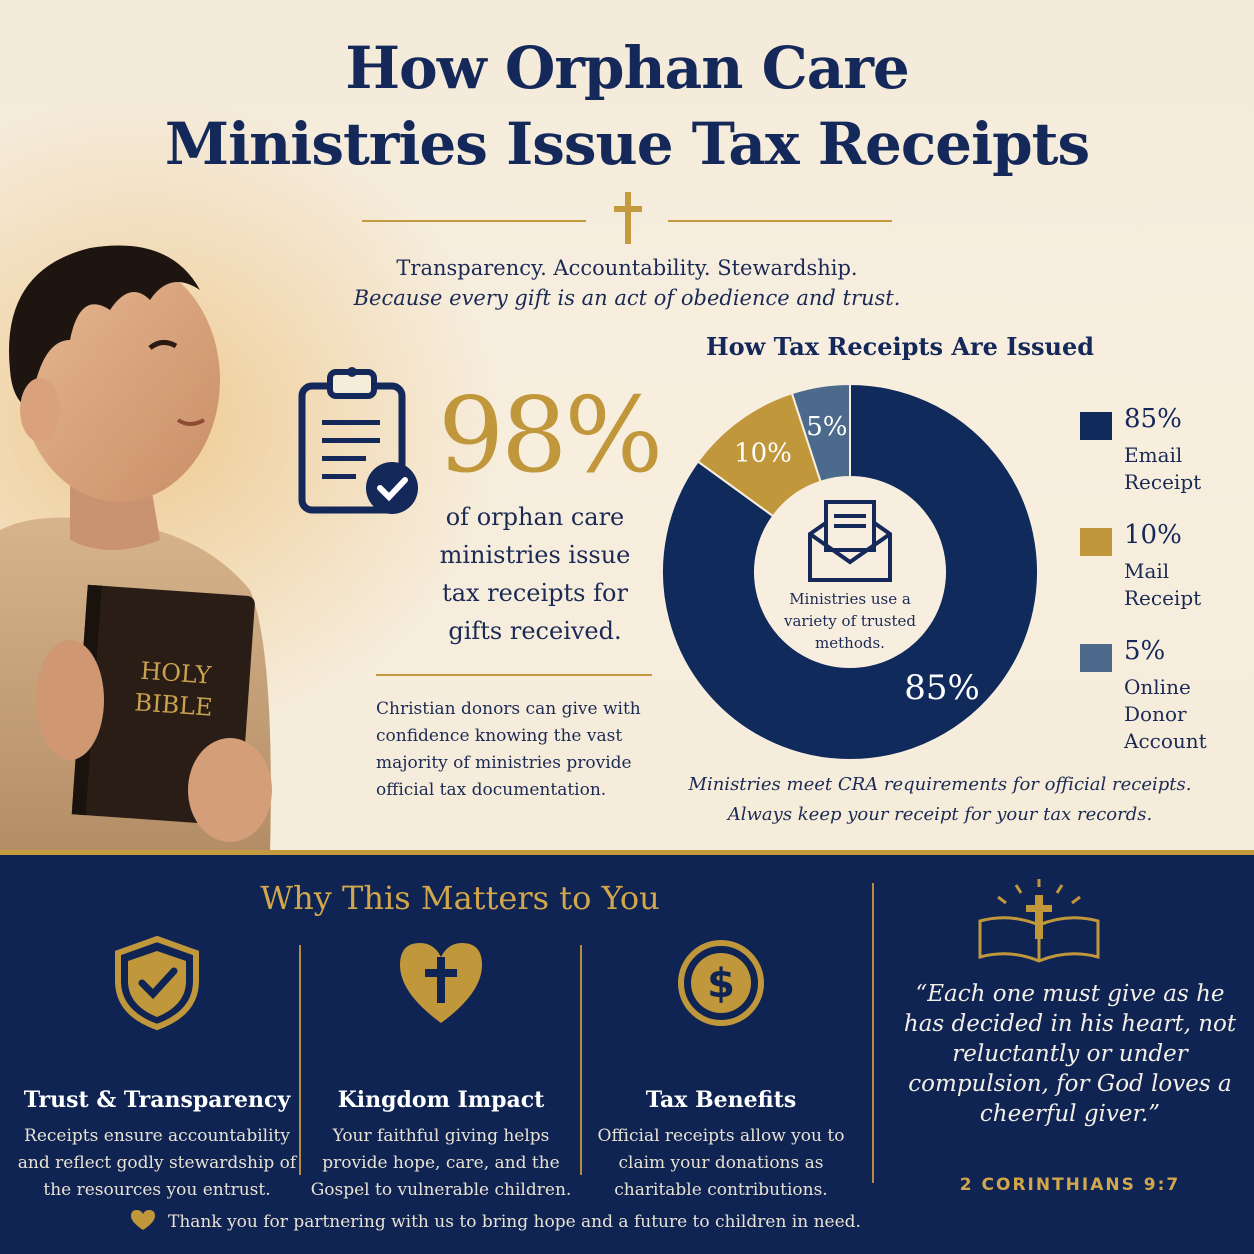 The width and height of the screenshot is (1254, 1254). I want to click on chart-title: How Tax Receipts Are Issued, so click(900, 346).